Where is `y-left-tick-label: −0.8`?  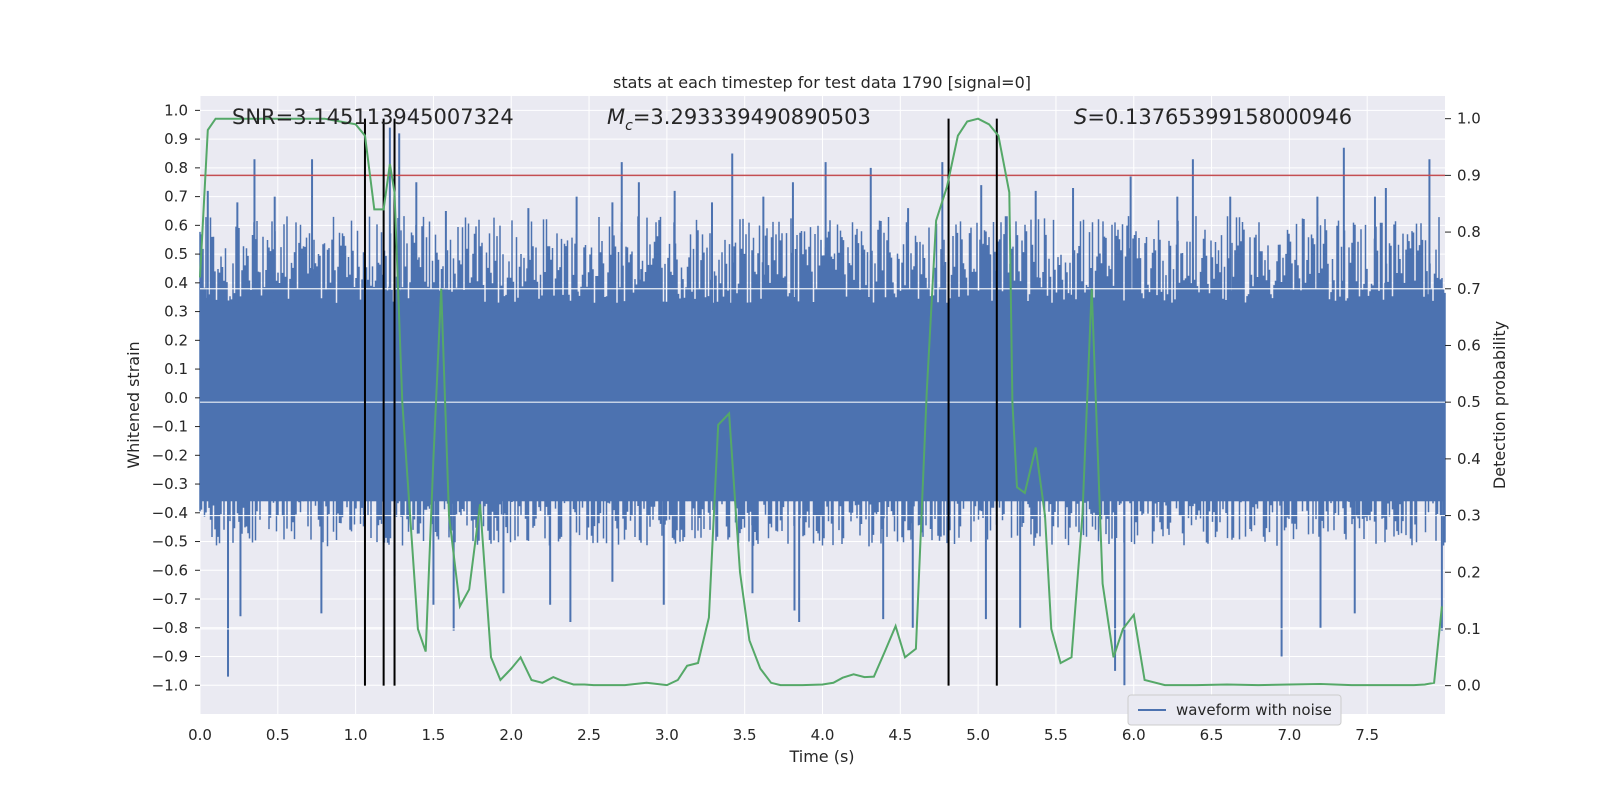
y-left-tick-label: −0.8 is located at coordinates (170, 628).